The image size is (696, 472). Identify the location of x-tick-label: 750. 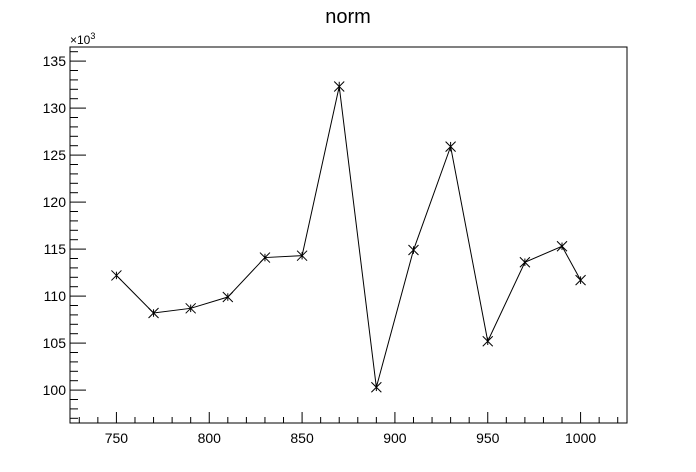
(117, 438).